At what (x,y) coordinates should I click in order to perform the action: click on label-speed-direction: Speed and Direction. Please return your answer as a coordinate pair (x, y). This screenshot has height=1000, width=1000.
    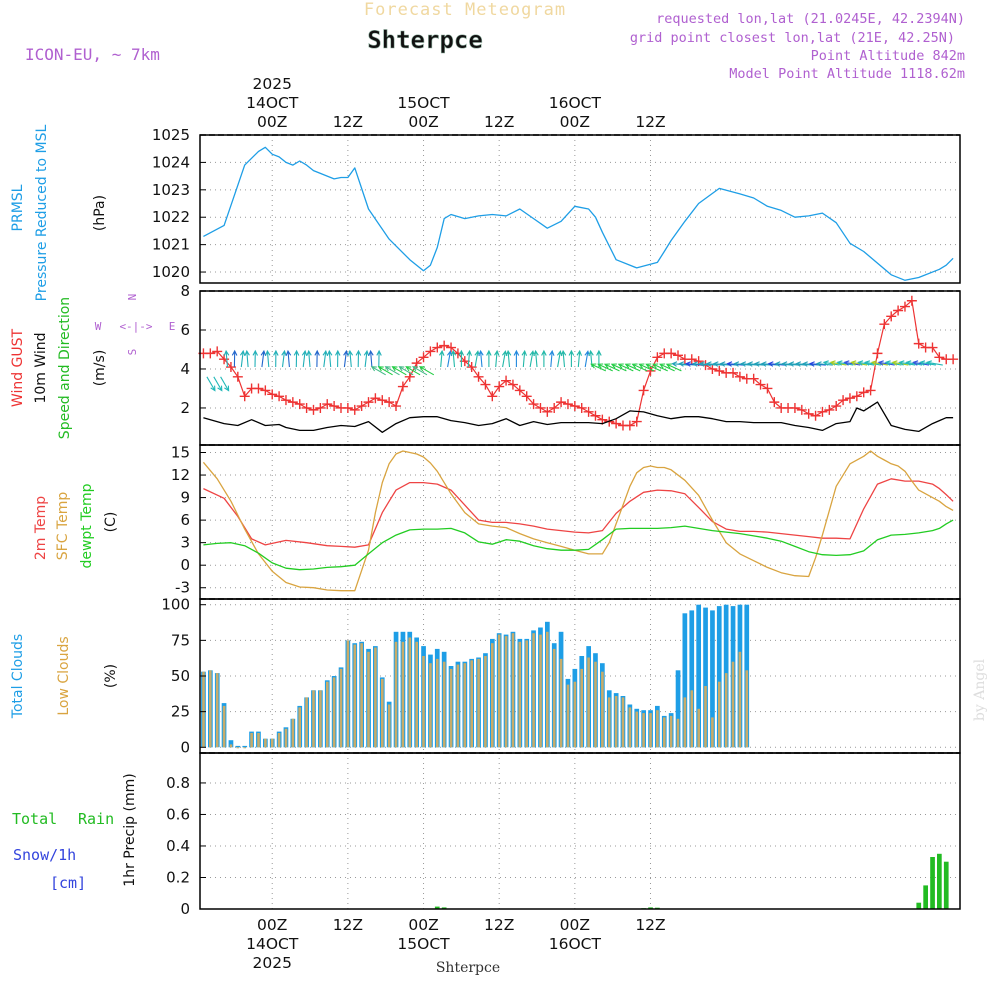
    Looking at the image, I should click on (65, 368).